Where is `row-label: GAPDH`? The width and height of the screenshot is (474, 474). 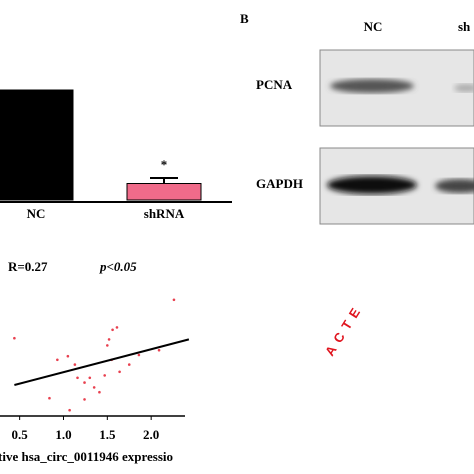 row-label: GAPDH is located at coordinates (279, 183).